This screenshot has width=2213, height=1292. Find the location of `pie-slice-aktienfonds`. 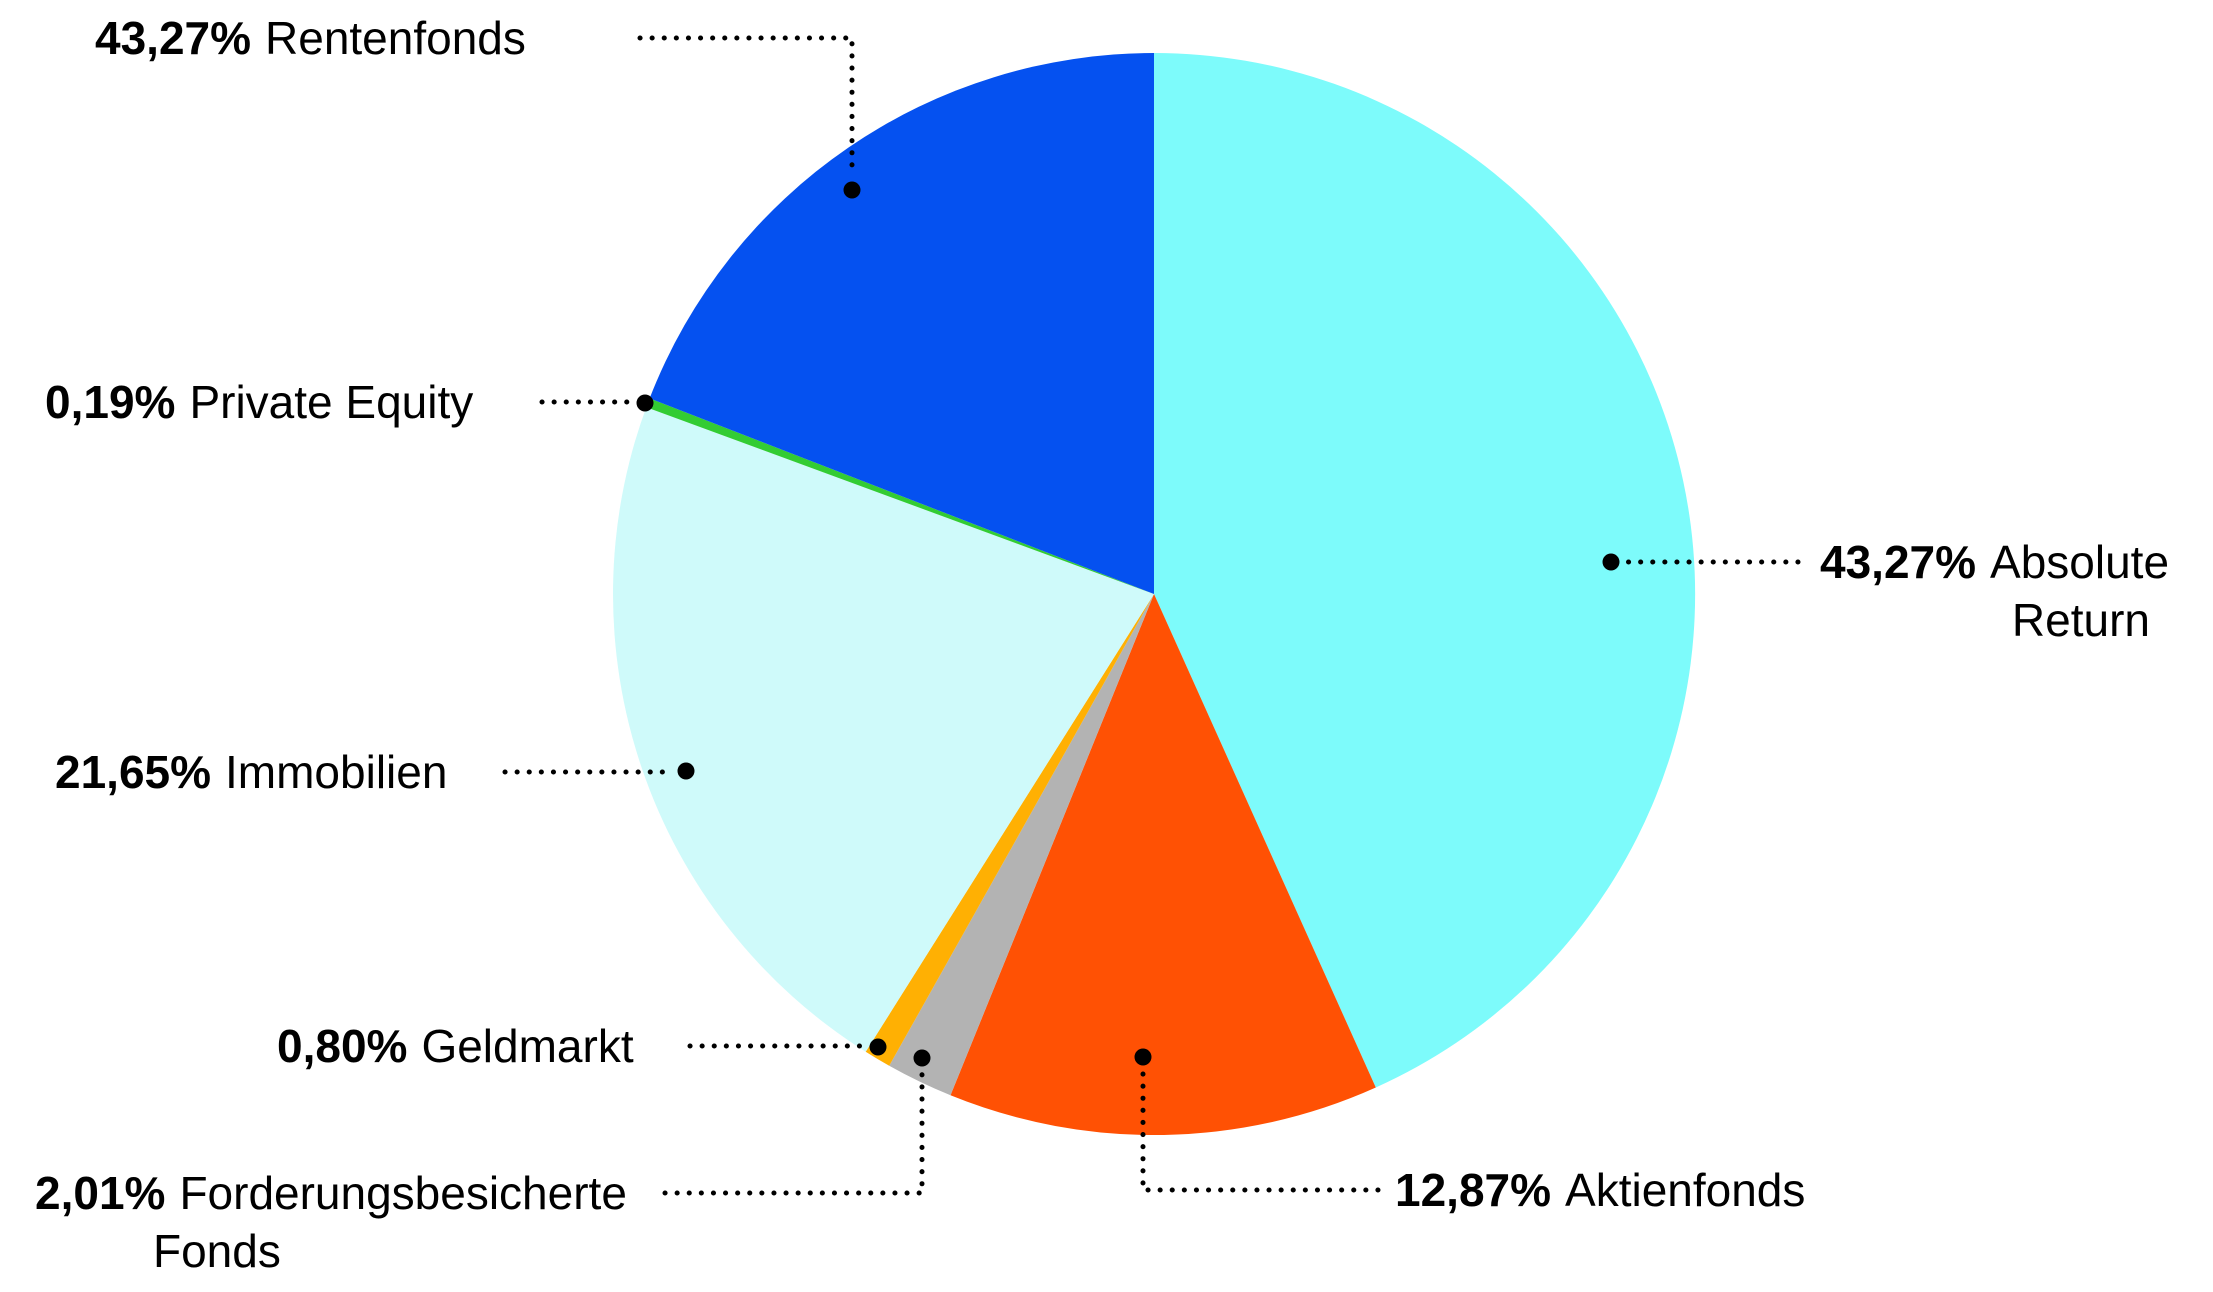

pie-slice-aktienfonds is located at coordinates (1163, 865).